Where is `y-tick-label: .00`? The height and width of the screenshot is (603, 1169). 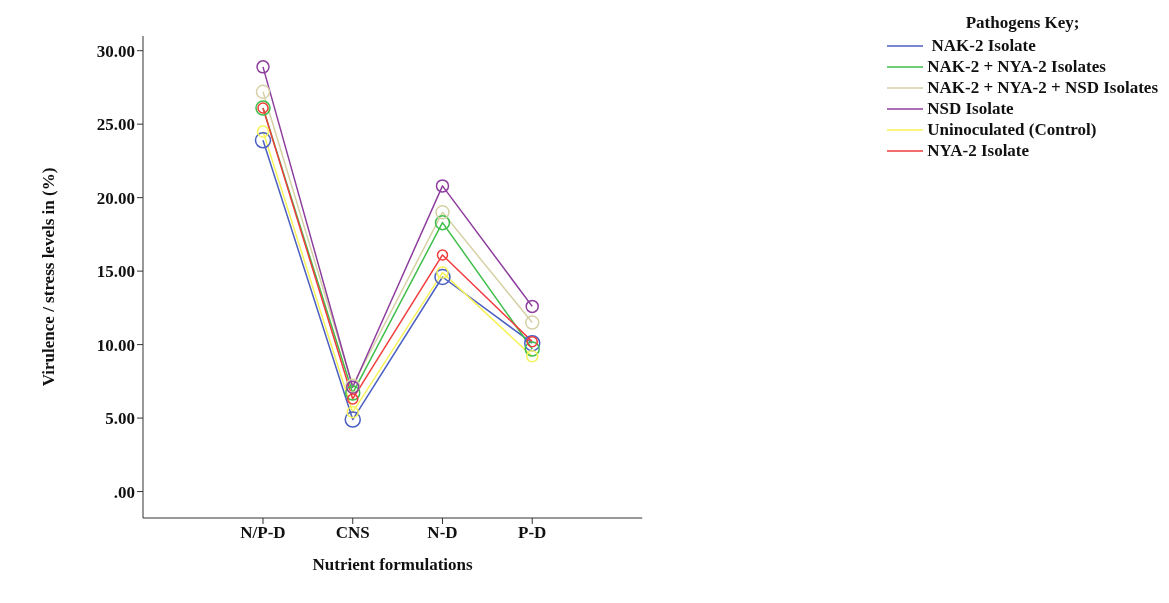 y-tick-label: .00 is located at coordinates (124, 492).